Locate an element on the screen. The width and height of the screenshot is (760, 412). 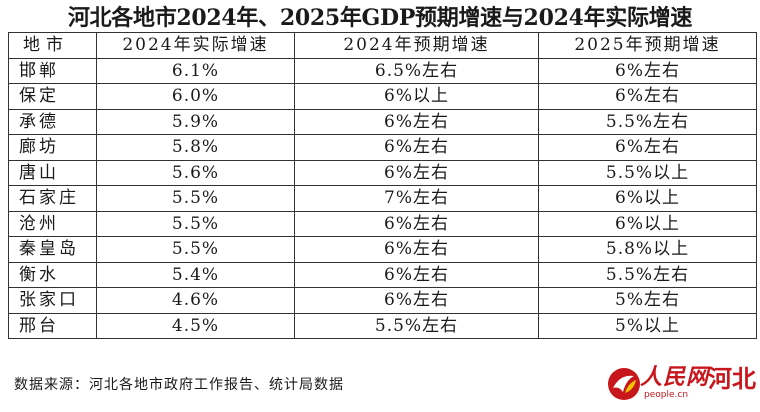
expected-2024-cell: 7%左右 is located at coordinates (416, 198).